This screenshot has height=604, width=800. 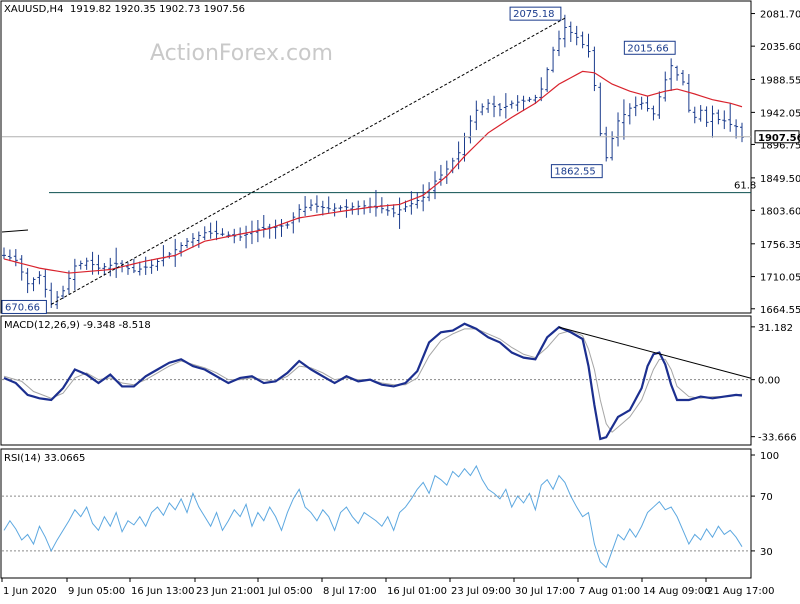 I want to click on x-tick-label: 1 Jun 2020, so click(x=30, y=591).